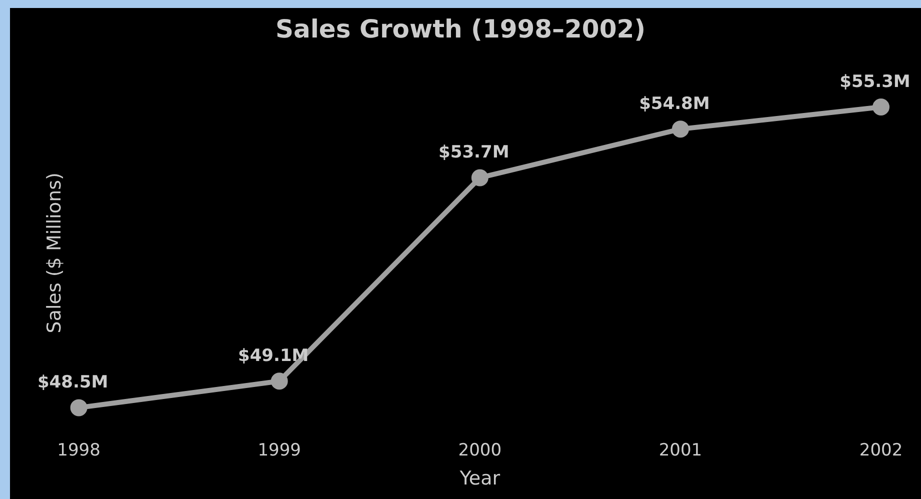 Image resolution: width=921 pixels, height=499 pixels. I want to click on x-tick-label: 1998, so click(78, 450).